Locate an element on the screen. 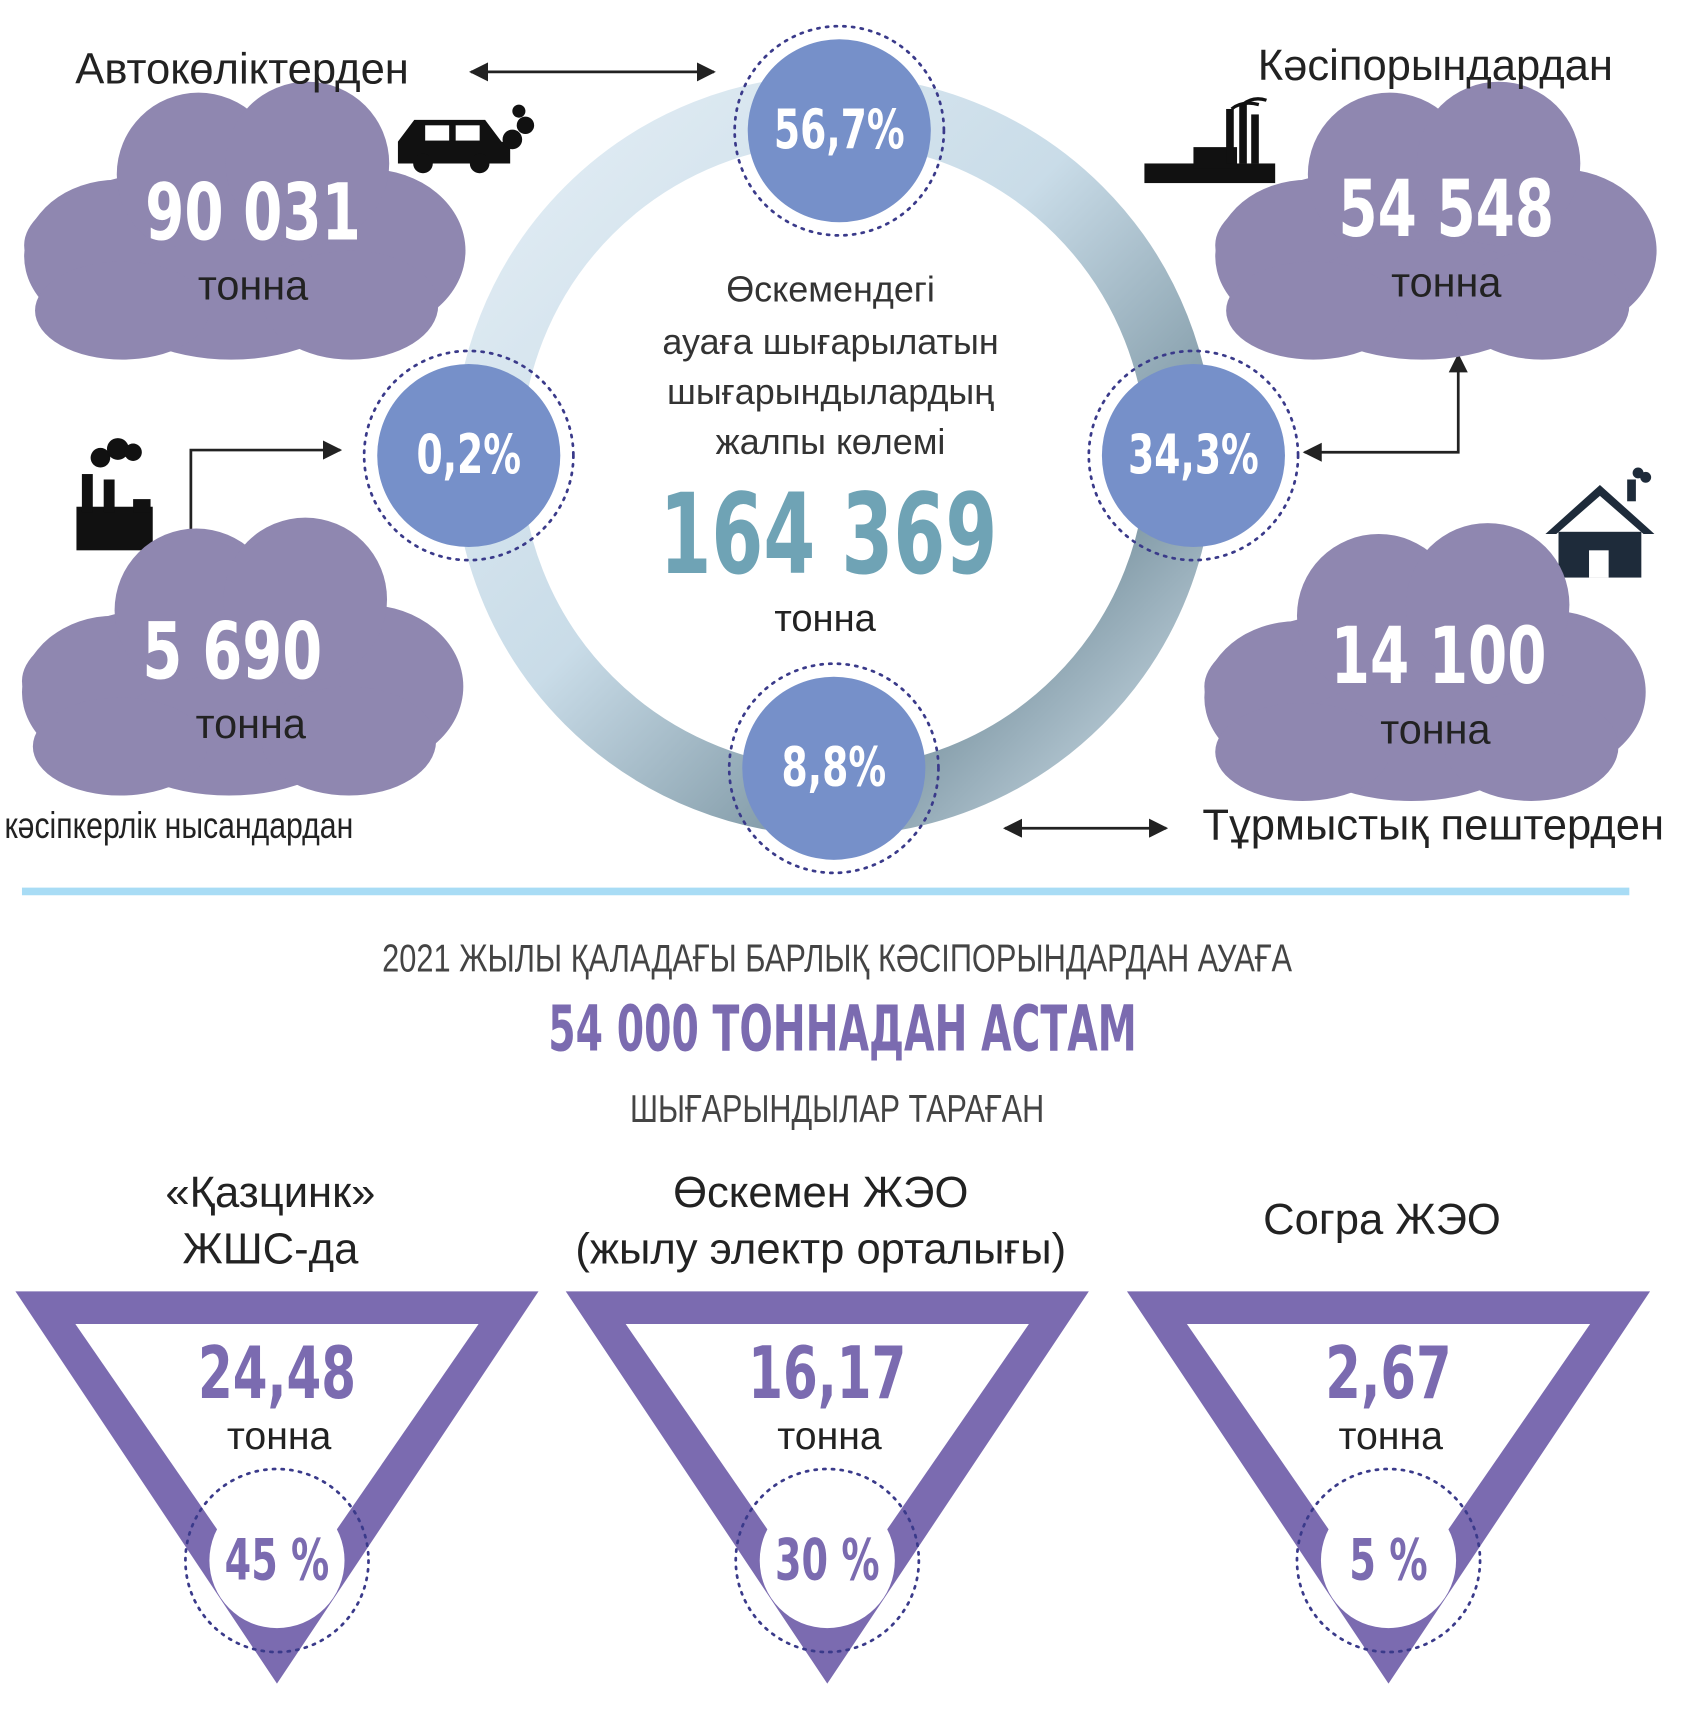 The width and height of the screenshot is (1684, 1712). total-unit: тонна is located at coordinates (825, 618).